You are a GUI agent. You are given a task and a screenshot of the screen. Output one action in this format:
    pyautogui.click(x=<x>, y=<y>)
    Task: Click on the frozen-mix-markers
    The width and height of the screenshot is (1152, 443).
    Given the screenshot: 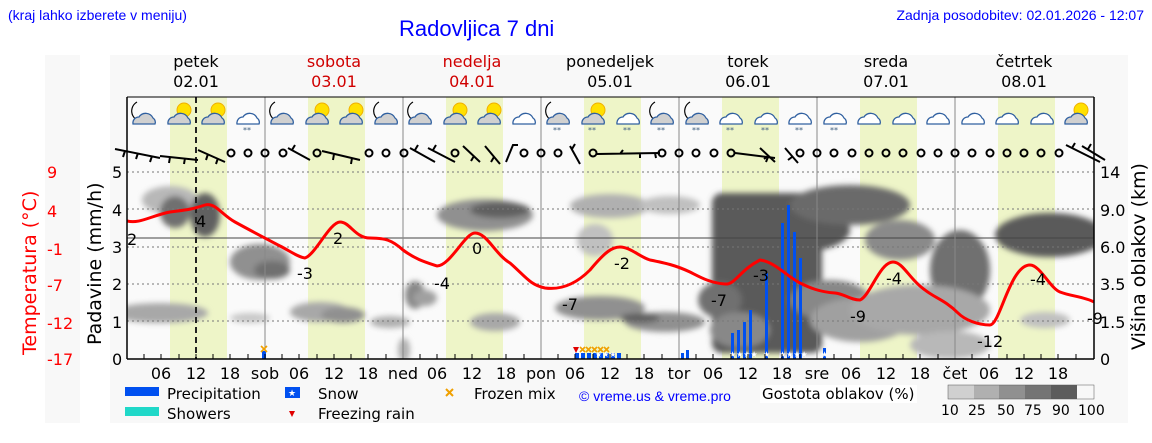 What is the action you would take?
    pyautogui.click(x=435, y=349)
    